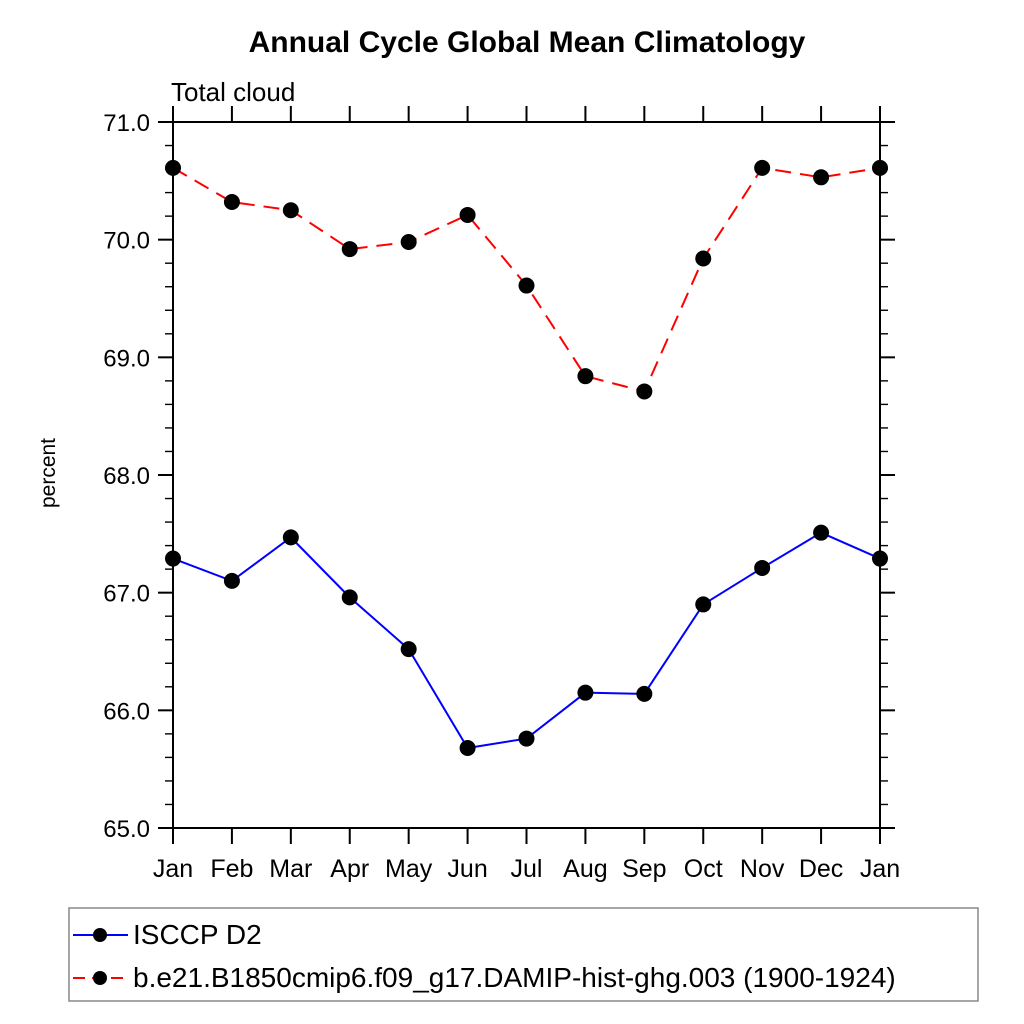  I want to click on y-tick-label: 70.0, so click(126, 241).